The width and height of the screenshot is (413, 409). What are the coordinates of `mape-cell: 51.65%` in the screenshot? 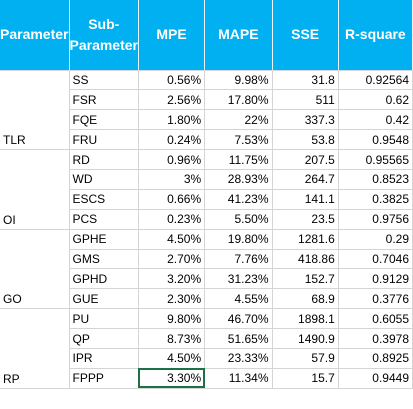 It's located at (238, 338).